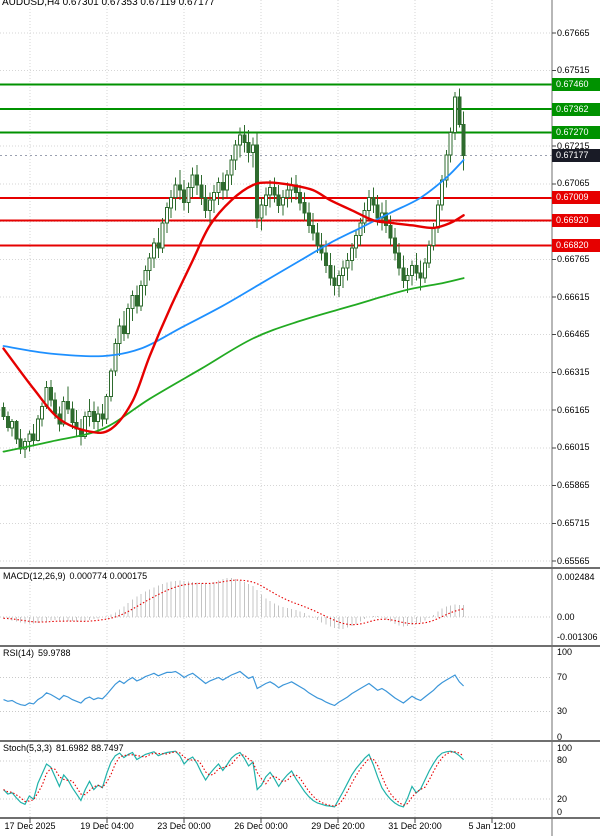 The width and height of the screenshot is (600, 836). I want to click on stoch-indicator-label: Stoch(5,3,3) 81.6982 88.7497, so click(63, 748).